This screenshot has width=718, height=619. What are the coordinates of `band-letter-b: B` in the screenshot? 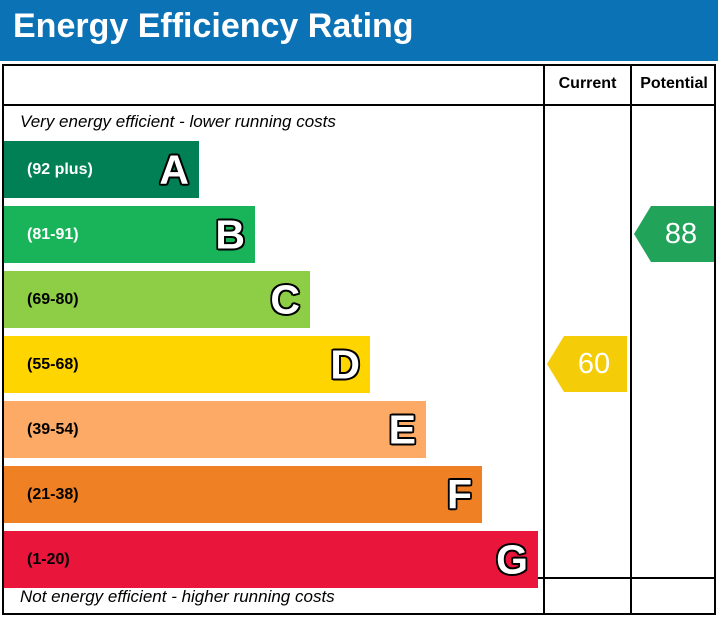 It's located at (230, 234).